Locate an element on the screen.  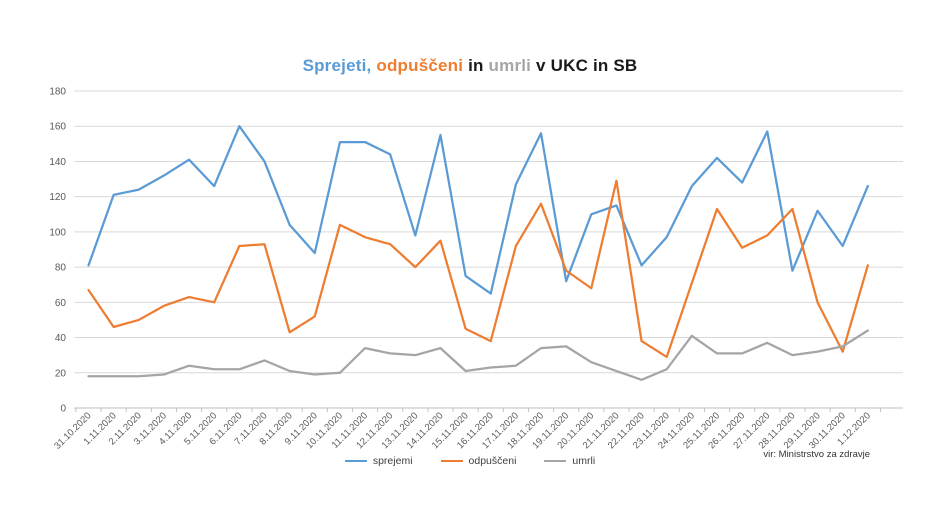
legend-line-swatch-sprejemi is located at coordinates (355, 461).